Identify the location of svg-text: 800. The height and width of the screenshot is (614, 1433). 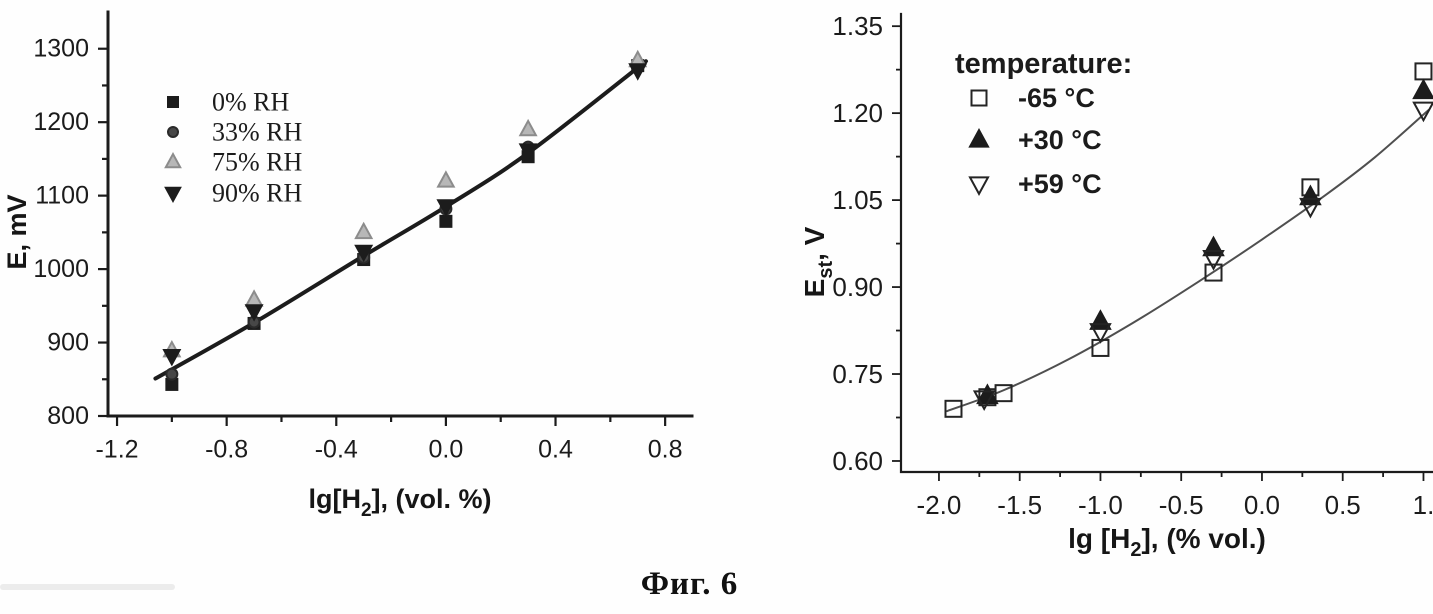
(68, 416).